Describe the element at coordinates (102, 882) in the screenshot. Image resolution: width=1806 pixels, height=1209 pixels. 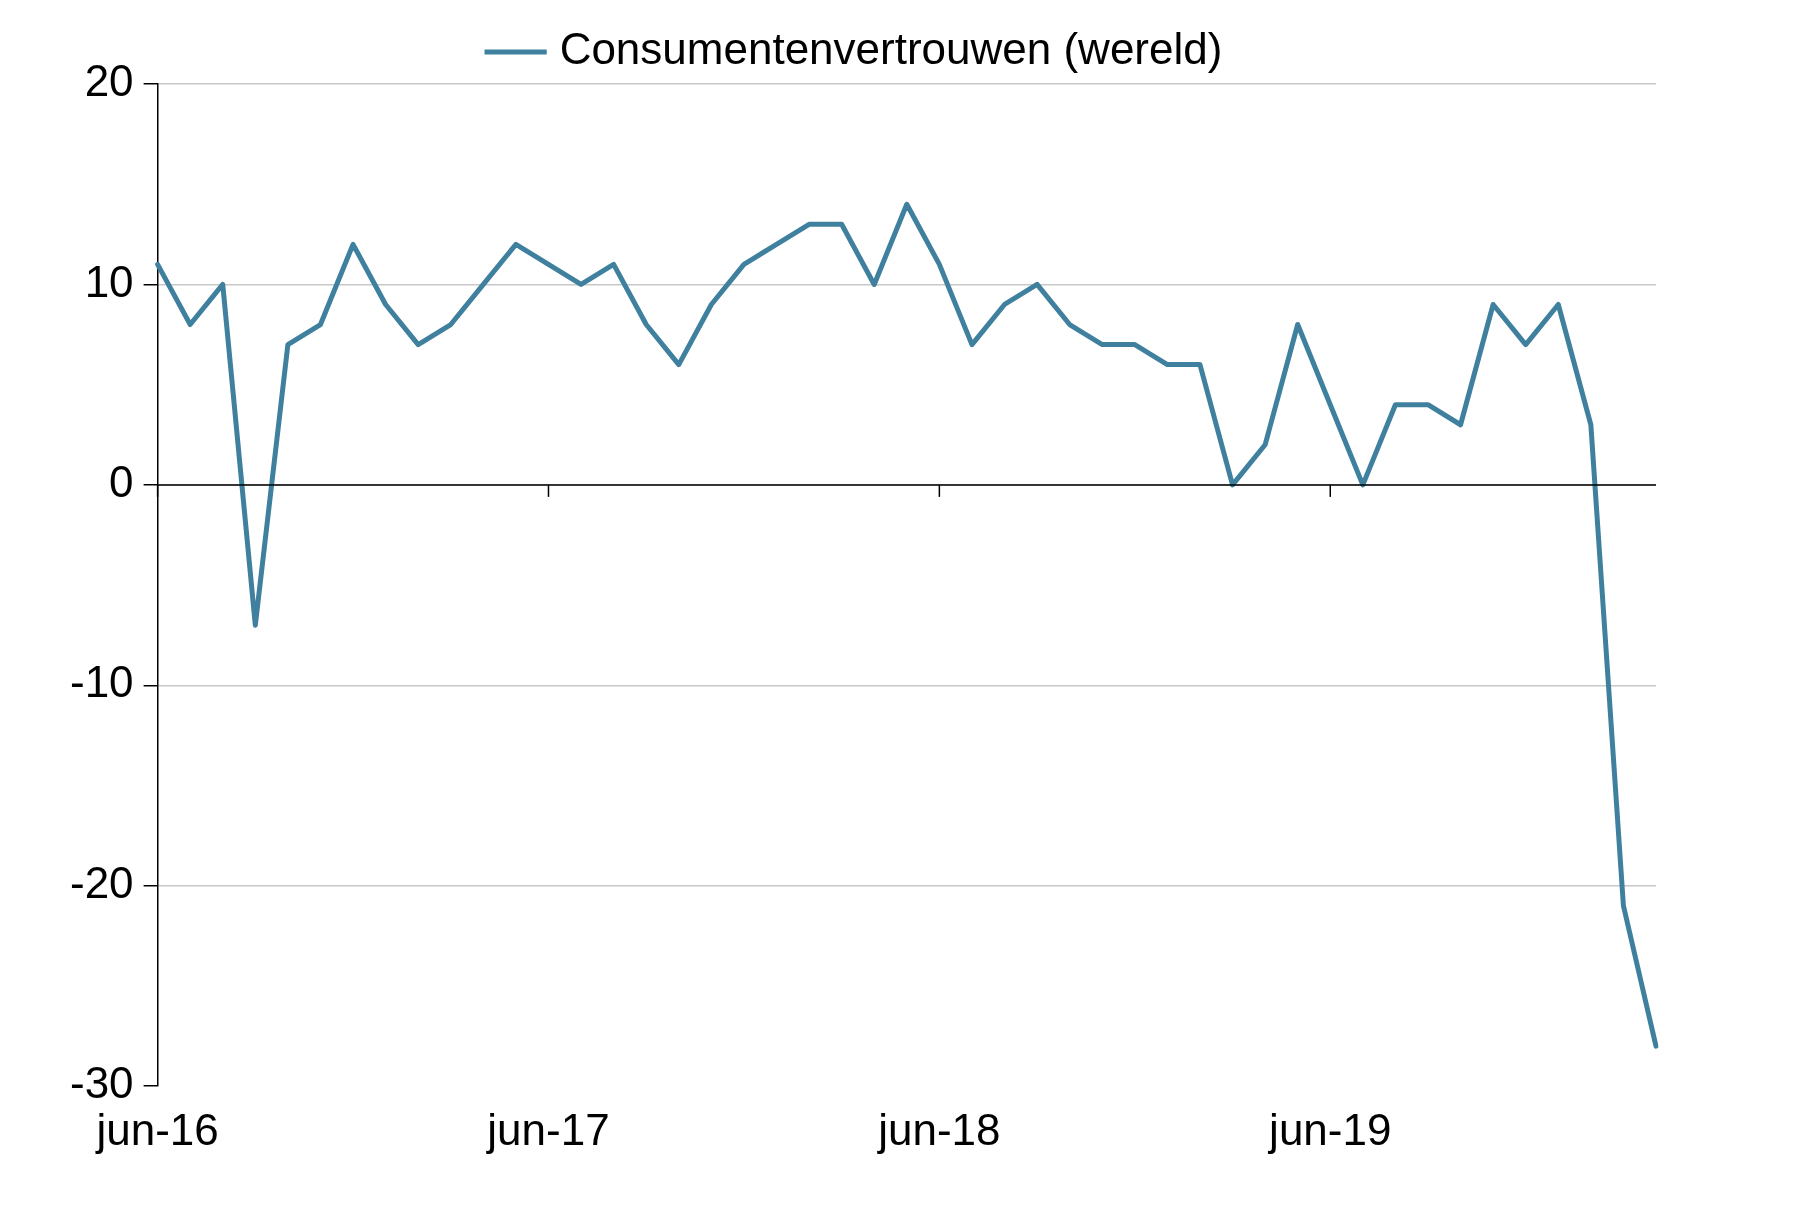
I see `y-tick-label: -20` at that location.